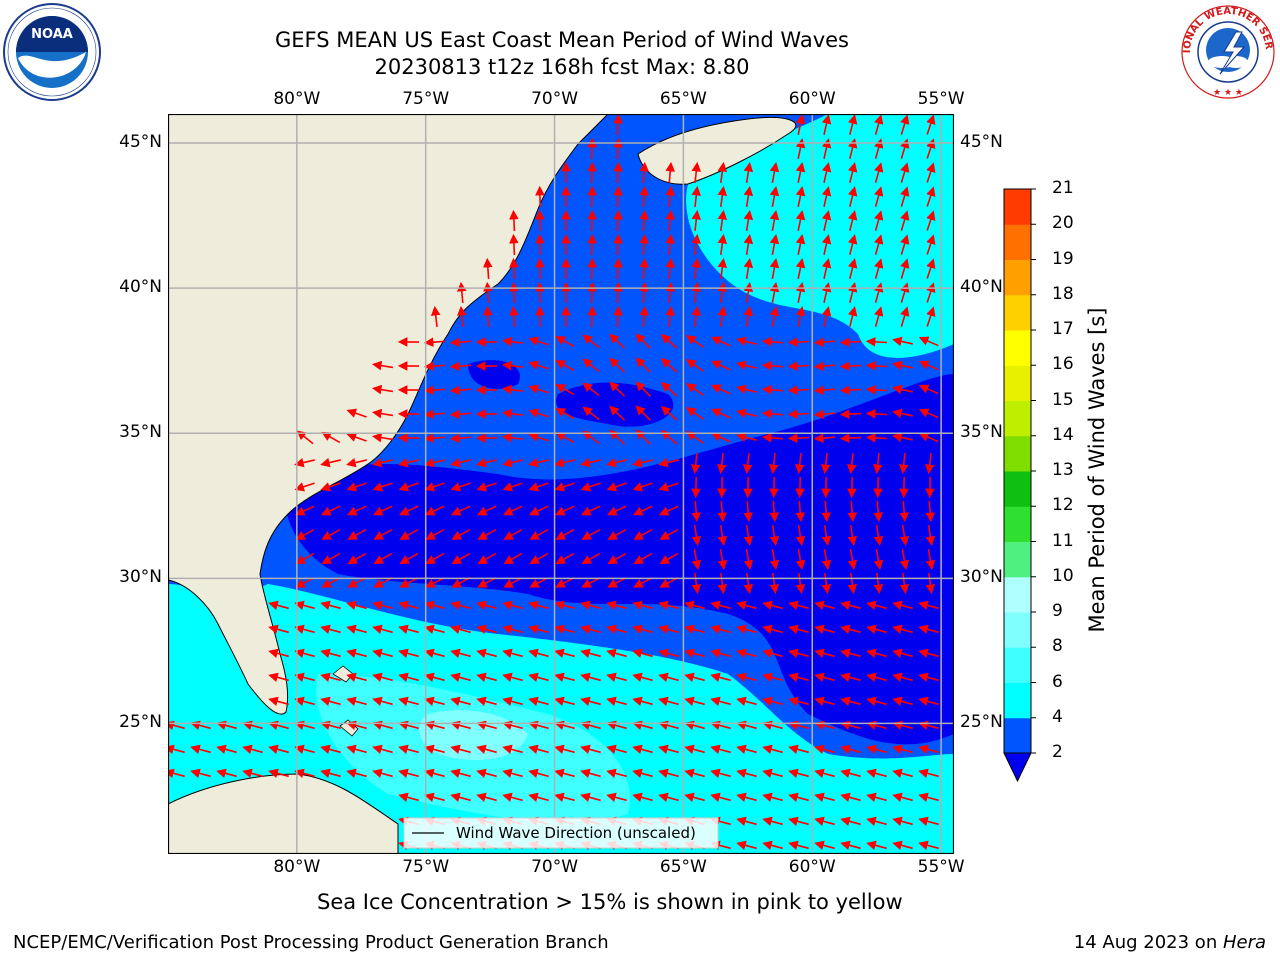 The image size is (1280, 960). Describe the element at coordinates (1057, 611) in the screenshot. I see `colorbar-tick-label: 9` at that location.